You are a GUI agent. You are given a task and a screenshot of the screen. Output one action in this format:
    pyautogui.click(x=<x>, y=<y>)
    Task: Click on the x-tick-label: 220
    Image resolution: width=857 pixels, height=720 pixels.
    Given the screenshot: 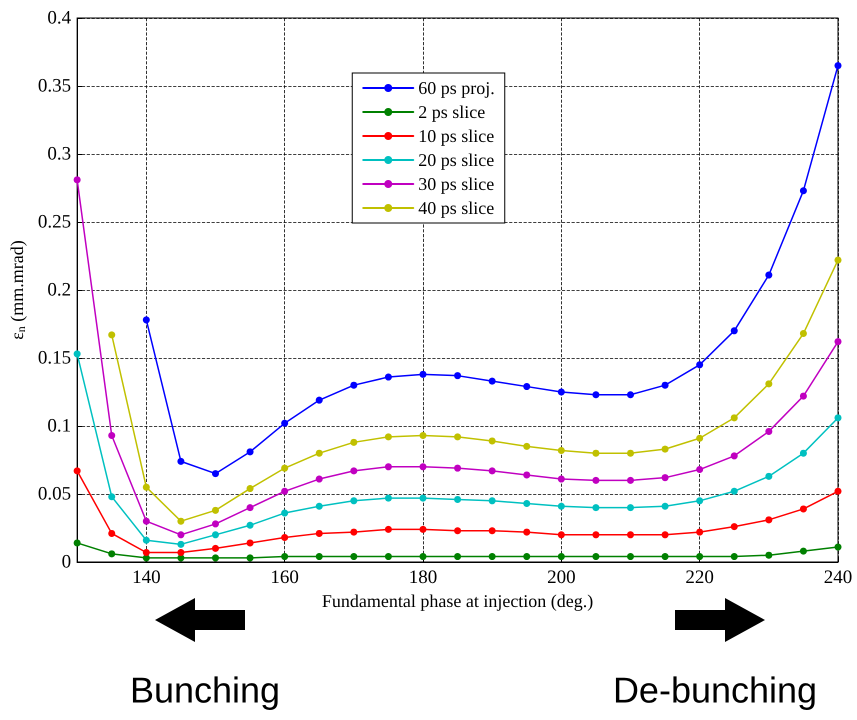 What is the action you would take?
    pyautogui.click(x=699, y=577)
    